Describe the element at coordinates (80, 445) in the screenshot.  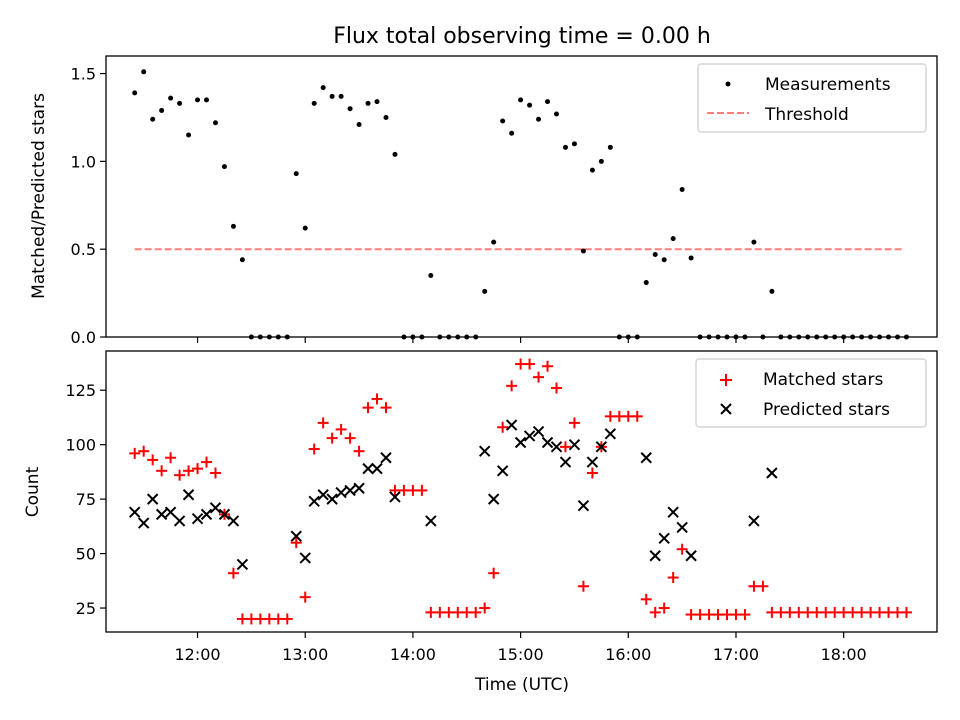
I see `count-y-tick-label: 100` at that location.